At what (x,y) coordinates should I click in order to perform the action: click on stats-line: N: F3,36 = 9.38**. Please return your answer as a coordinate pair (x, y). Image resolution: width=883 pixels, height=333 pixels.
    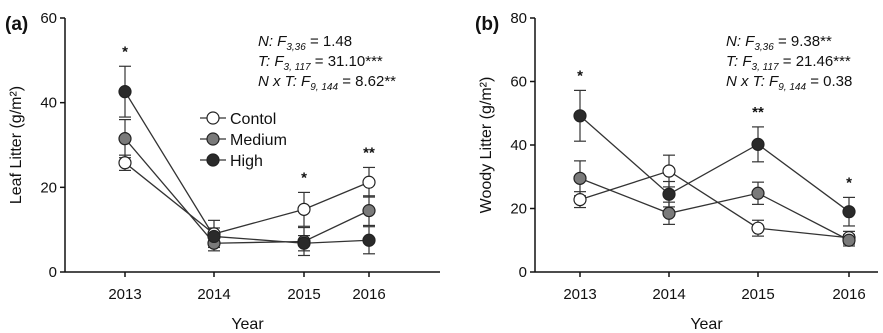
    Looking at the image, I should click on (779, 43).